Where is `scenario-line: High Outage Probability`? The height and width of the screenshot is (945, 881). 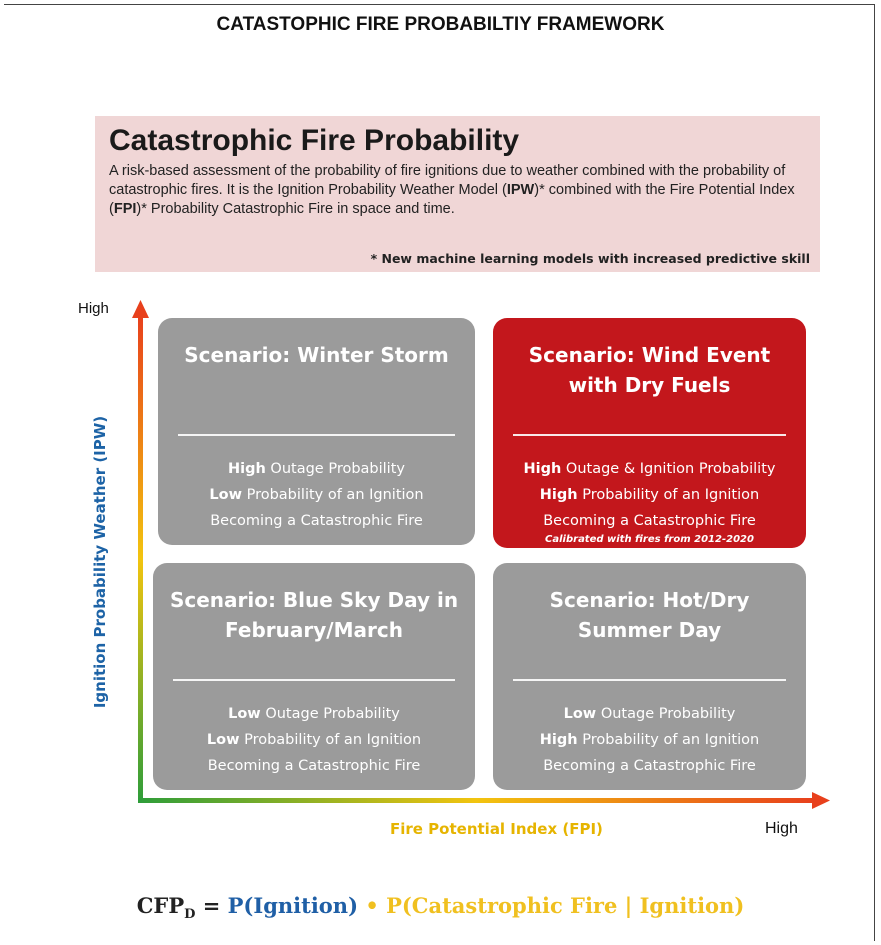
scenario-line: High Outage Probability is located at coordinates (316, 469).